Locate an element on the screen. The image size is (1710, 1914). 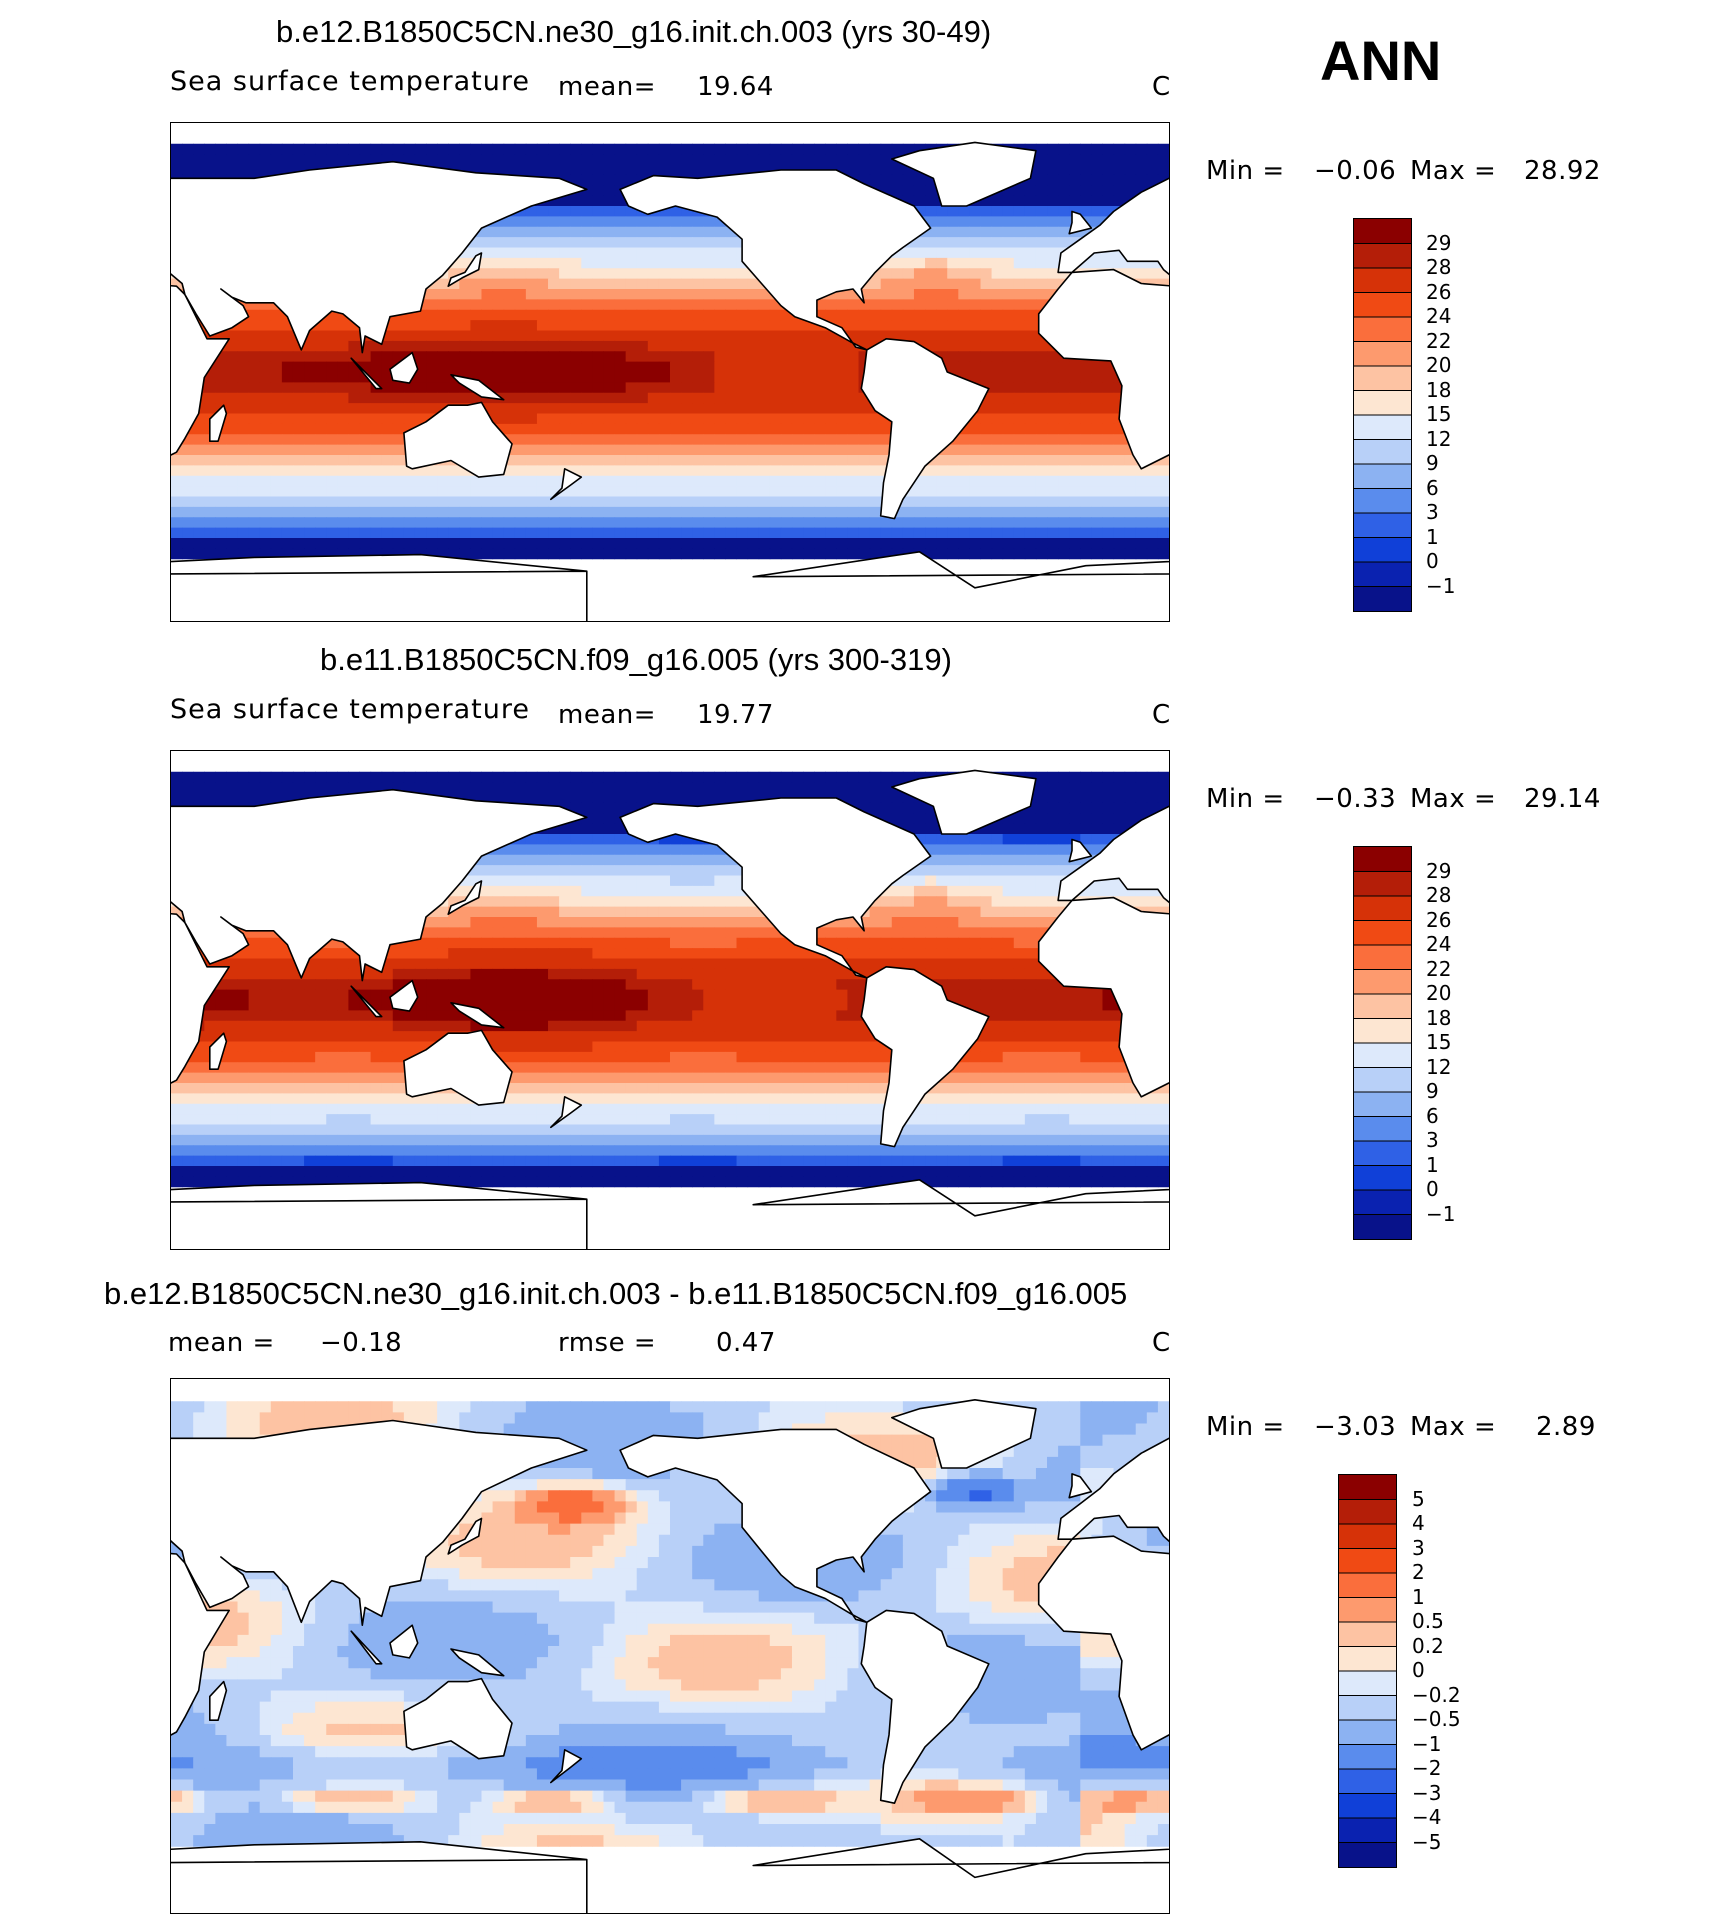
panel2-min-label: Min = is located at coordinates (1245, 799).